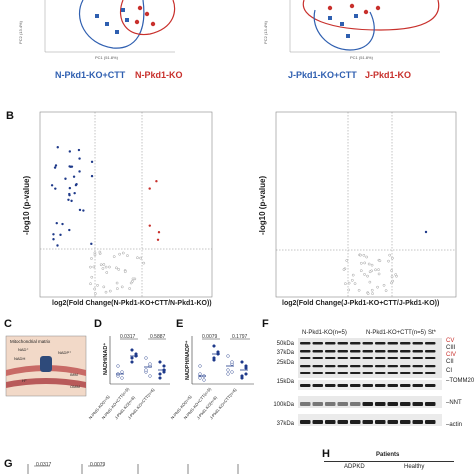 This screenshot has width=474, height=474. Describe the element at coordinates (101, 34) in the screenshot. I see `panel-a-left-pca: PC2 (13.4%) PC1 (51.8%)` at that location.